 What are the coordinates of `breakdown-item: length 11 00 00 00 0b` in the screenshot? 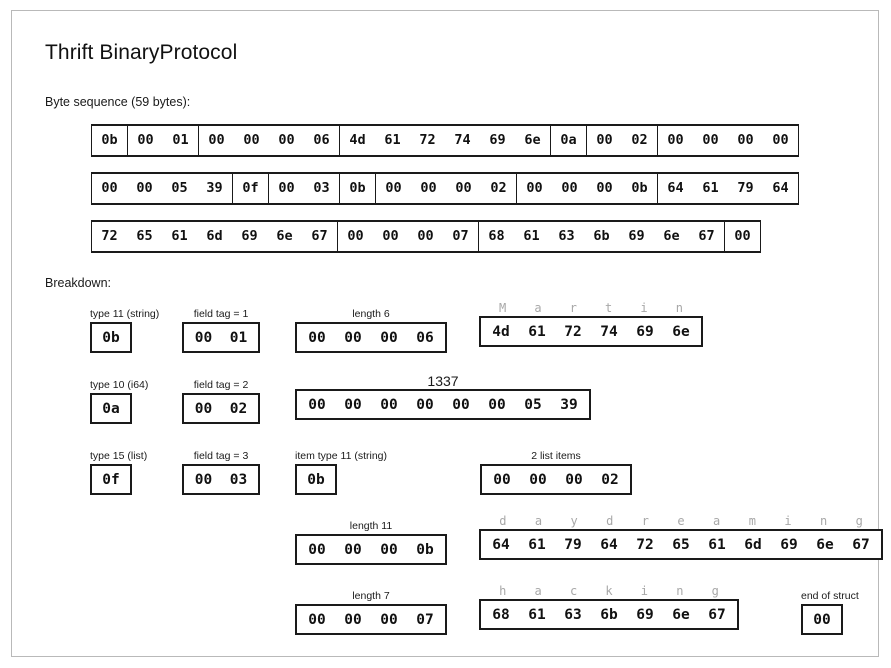 It's located at (371, 542).